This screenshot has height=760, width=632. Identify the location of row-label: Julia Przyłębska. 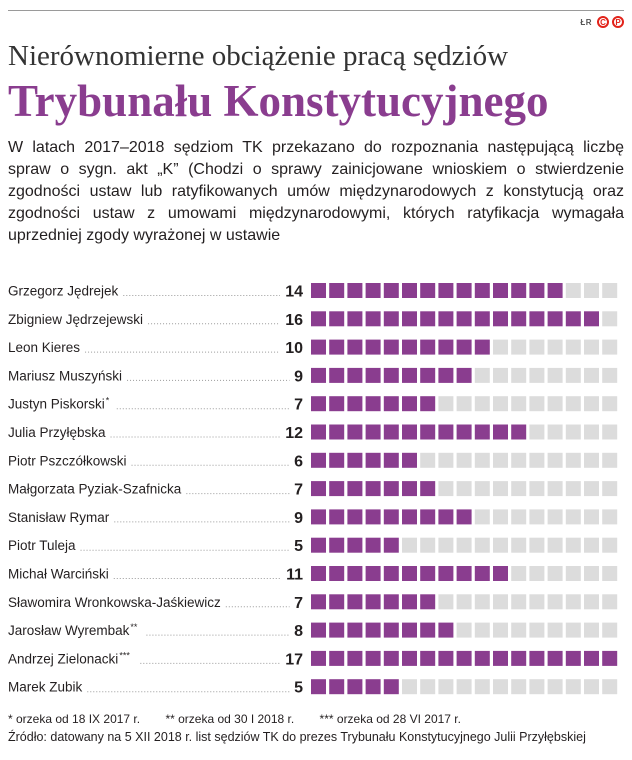
(57, 432).